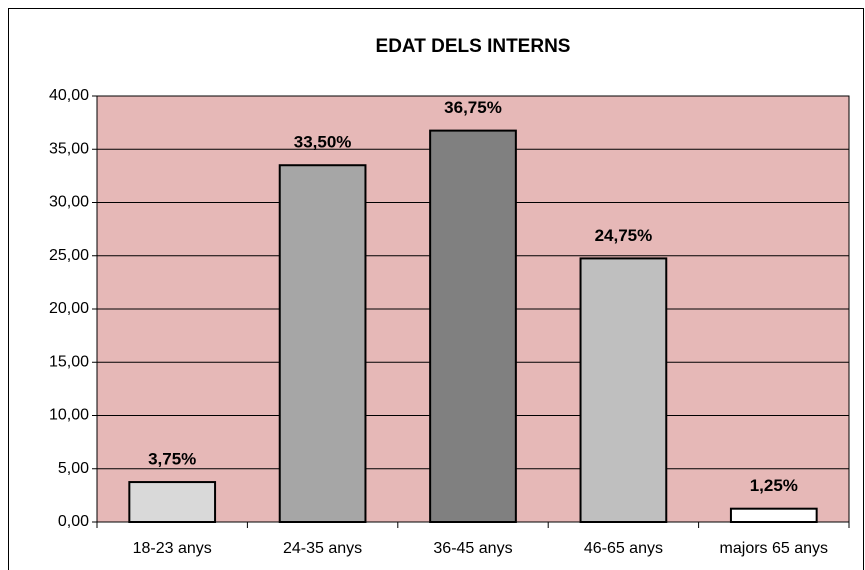 This screenshot has width=865, height=570. Describe the element at coordinates (322, 548) in the screenshot. I see `x-tick-label: 24-35 anys` at that location.